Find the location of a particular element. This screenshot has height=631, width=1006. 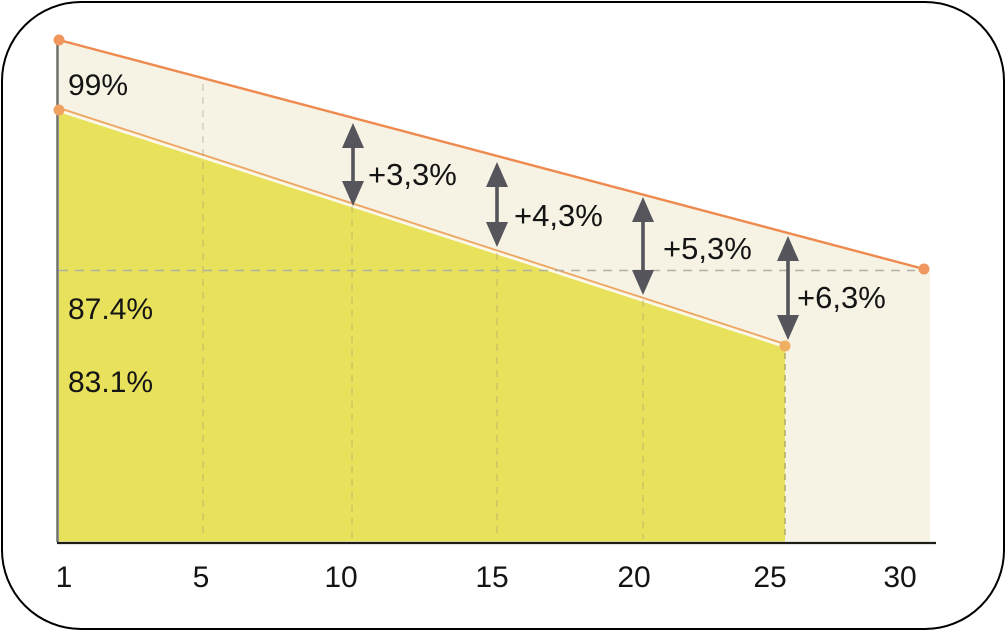

x-tick-30: 30 is located at coordinates (899, 577).